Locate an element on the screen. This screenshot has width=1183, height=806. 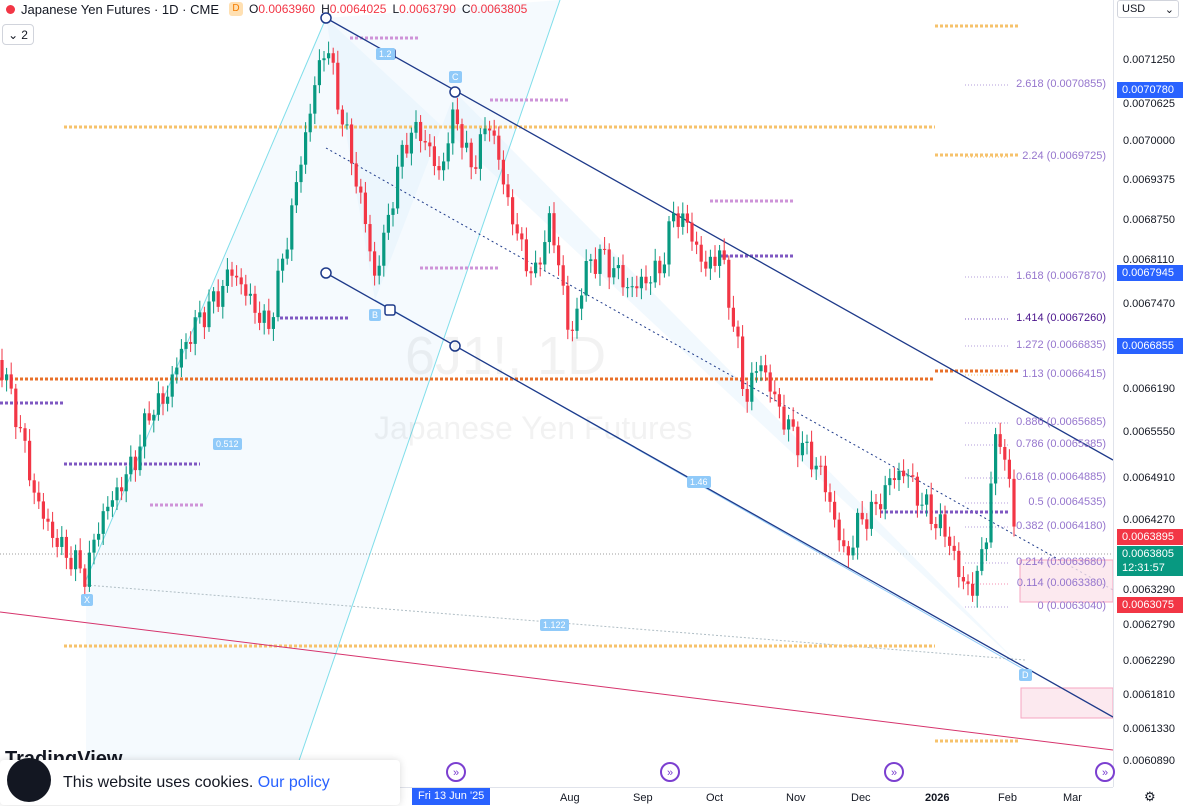
price-tick: 0.0068110 is located at coordinates (1149, 260).